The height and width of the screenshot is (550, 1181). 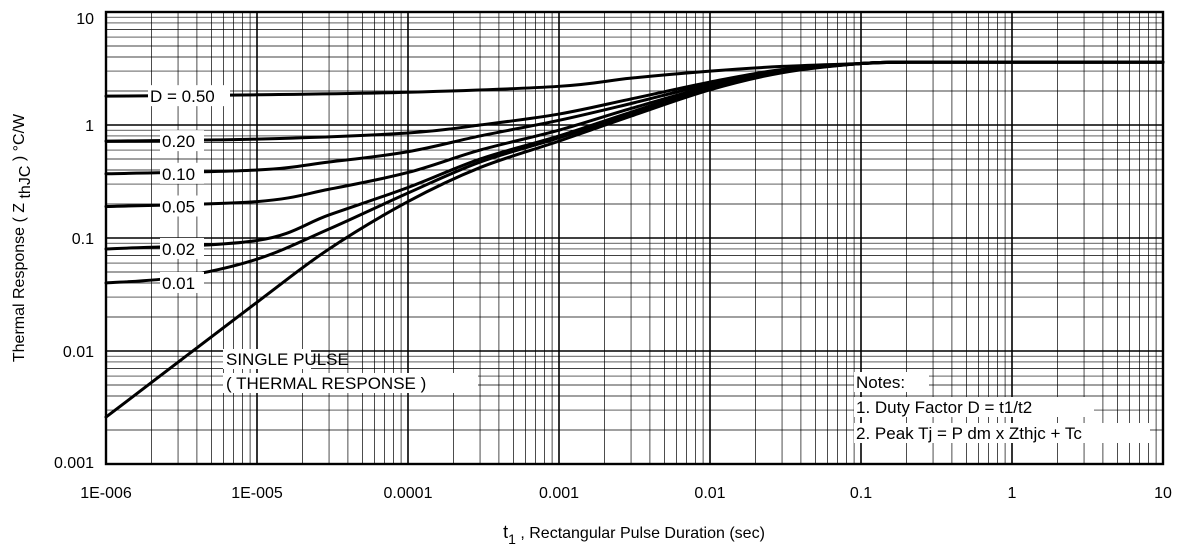 What do you see at coordinates (78, 352) in the screenshot?
I see `y-tick-label: 0.01` at bounding box center [78, 352].